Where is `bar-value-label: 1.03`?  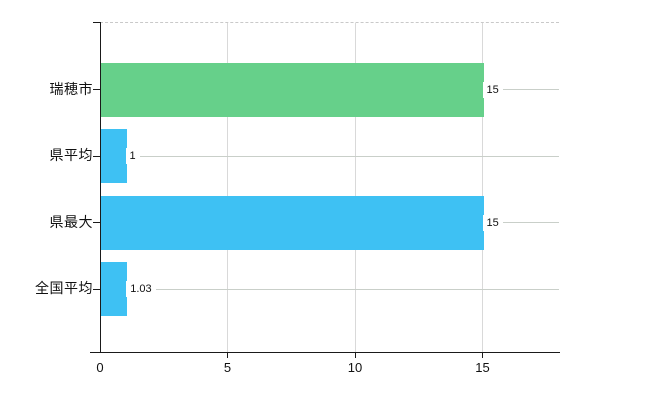
bar-value-label: 1.03 is located at coordinates (141, 289).